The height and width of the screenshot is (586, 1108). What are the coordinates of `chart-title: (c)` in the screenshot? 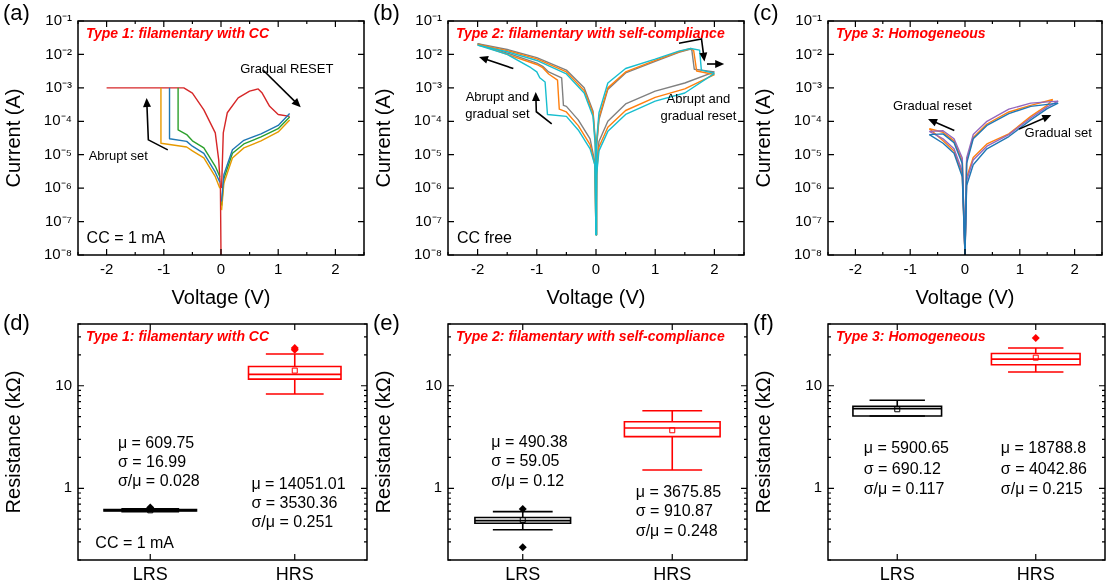 It's located at (766, 13).